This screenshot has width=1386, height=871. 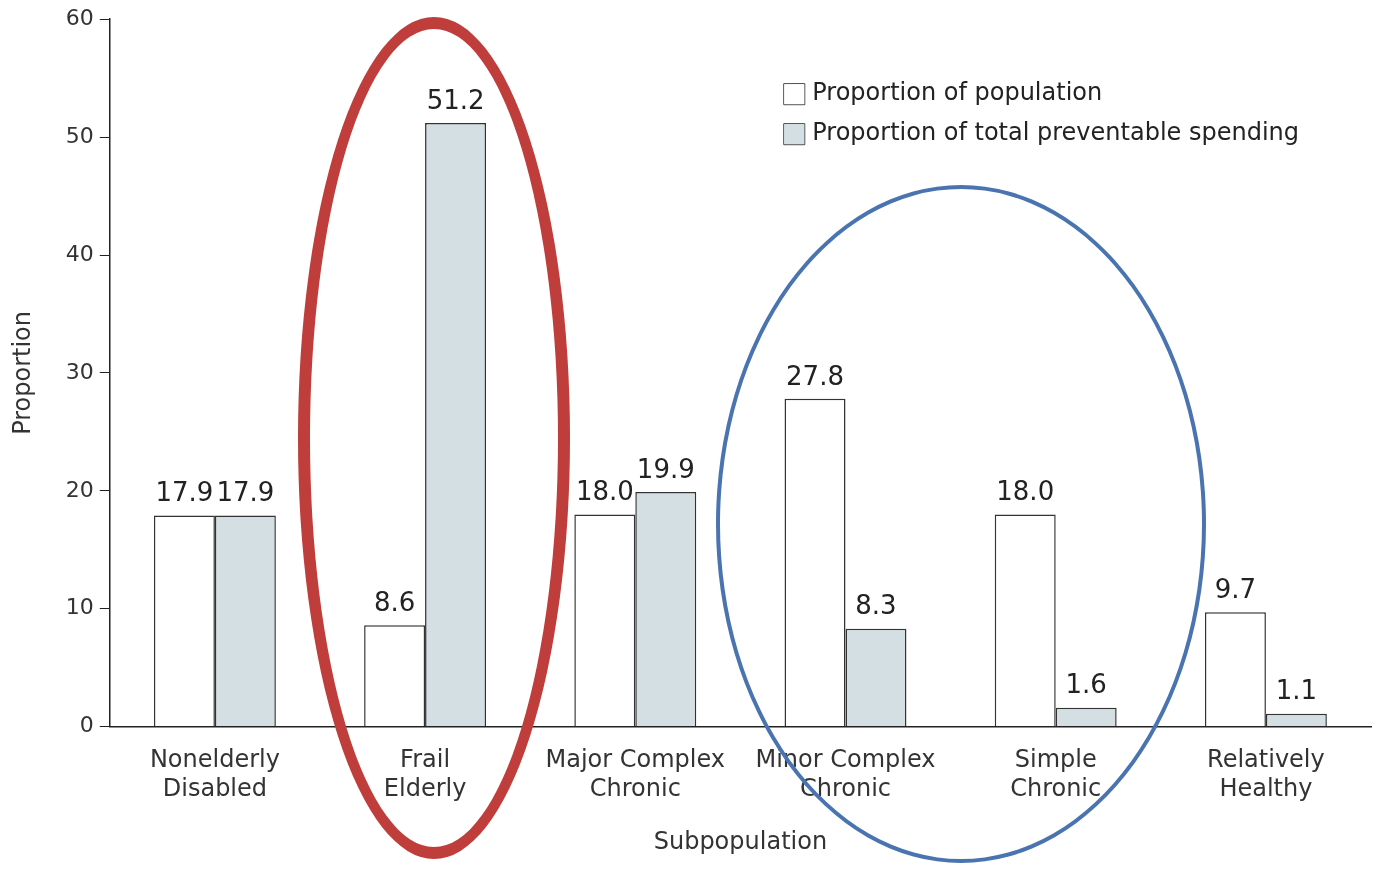 I want to click on data-label: 1.1, so click(x=1296, y=690).